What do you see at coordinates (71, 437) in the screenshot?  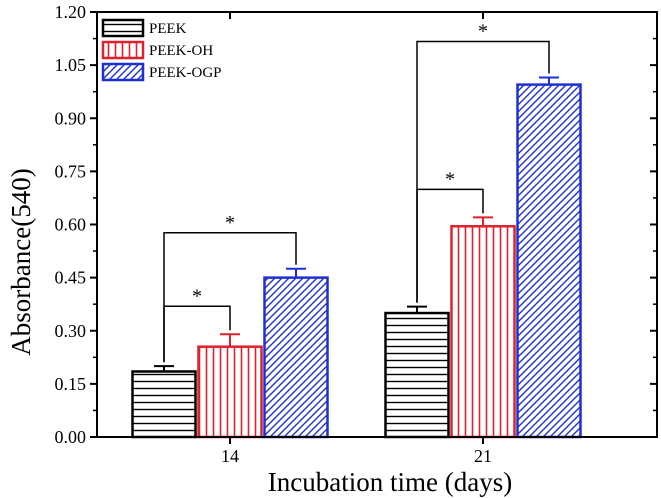 I see `y-tick-label: 0.00` at bounding box center [71, 437].